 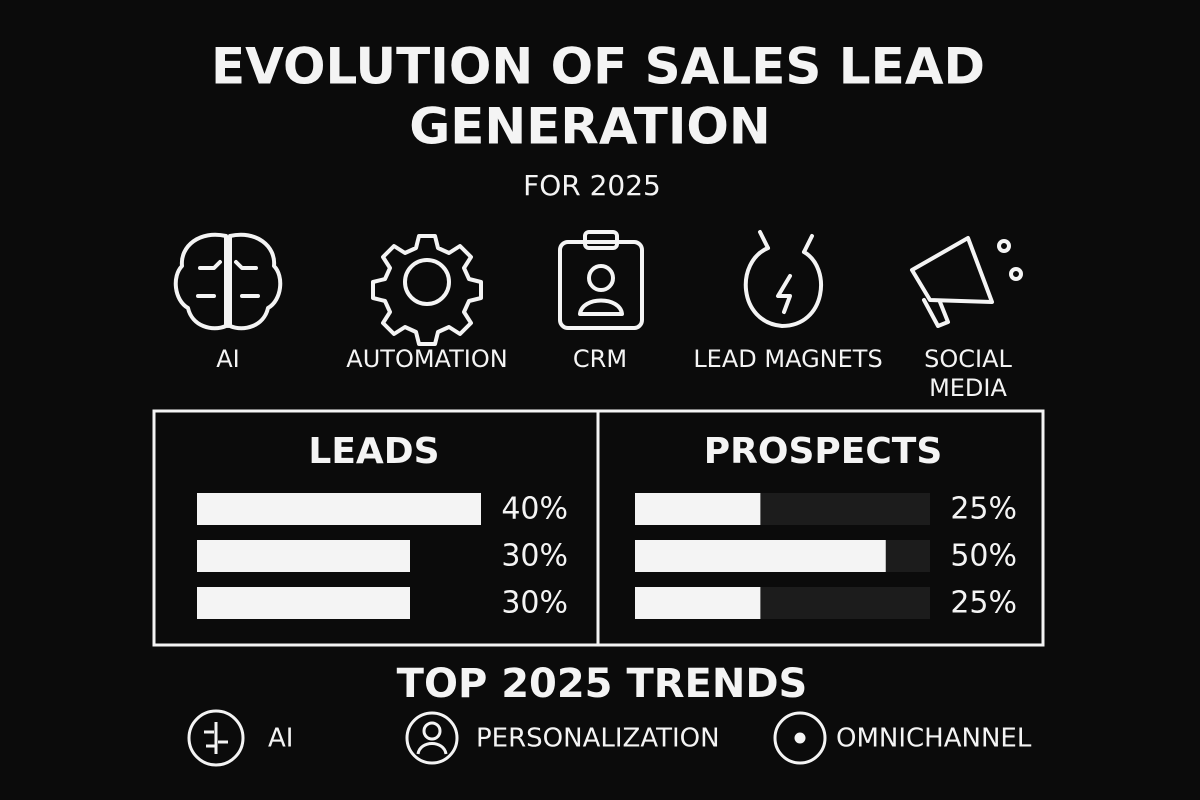 I want to click on icon-label: AI, so click(x=228, y=359).